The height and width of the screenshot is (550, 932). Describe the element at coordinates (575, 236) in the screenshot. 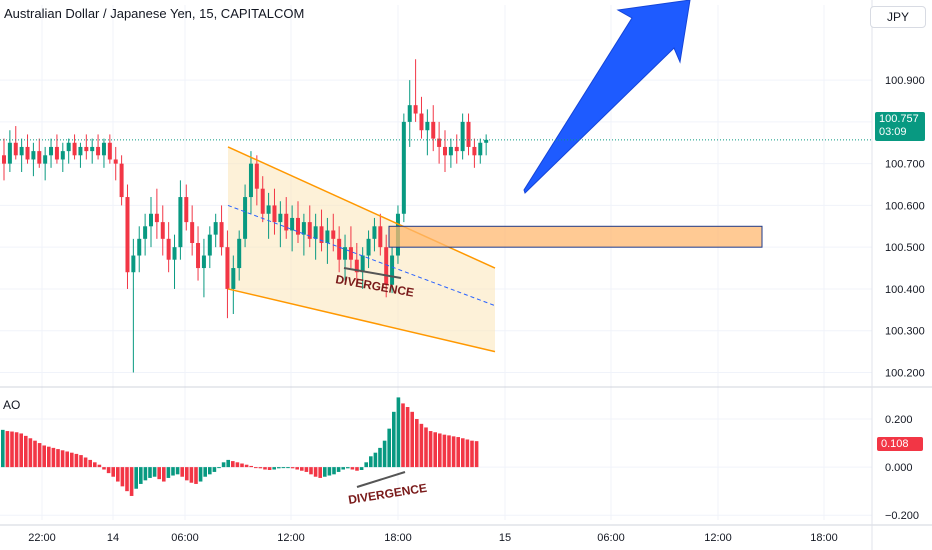

I see `supply-zone` at that location.